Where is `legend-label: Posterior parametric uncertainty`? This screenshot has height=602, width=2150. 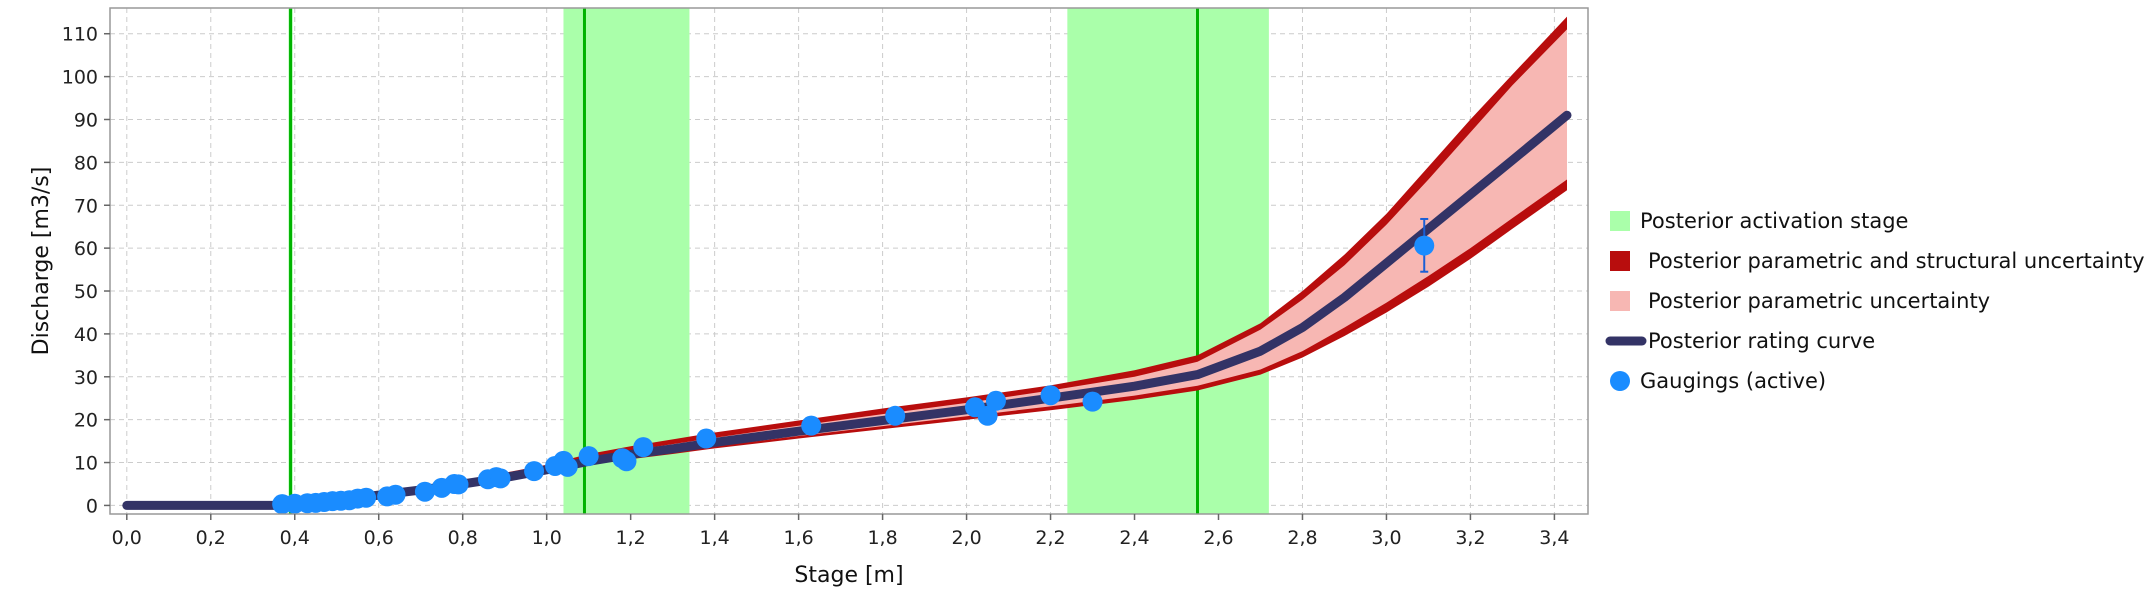 legend-label: Posterior parametric uncertainty is located at coordinates (1819, 301).